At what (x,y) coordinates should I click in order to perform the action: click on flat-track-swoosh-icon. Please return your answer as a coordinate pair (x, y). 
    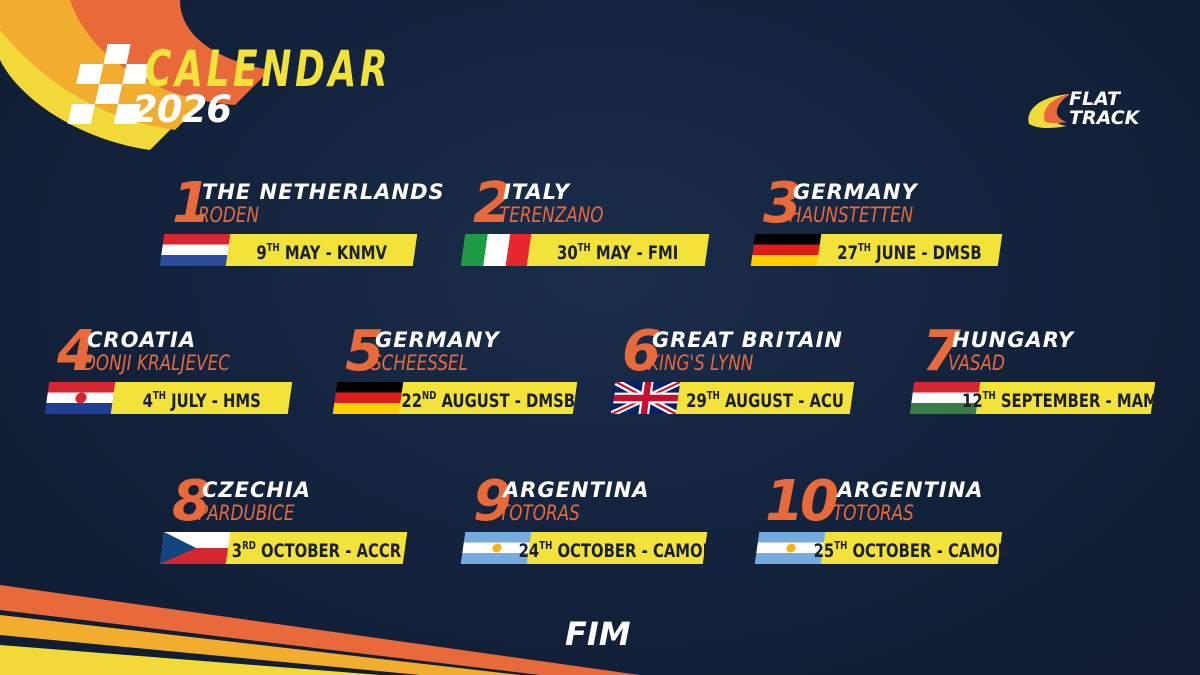
    Looking at the image, I should click on (1049, 111).